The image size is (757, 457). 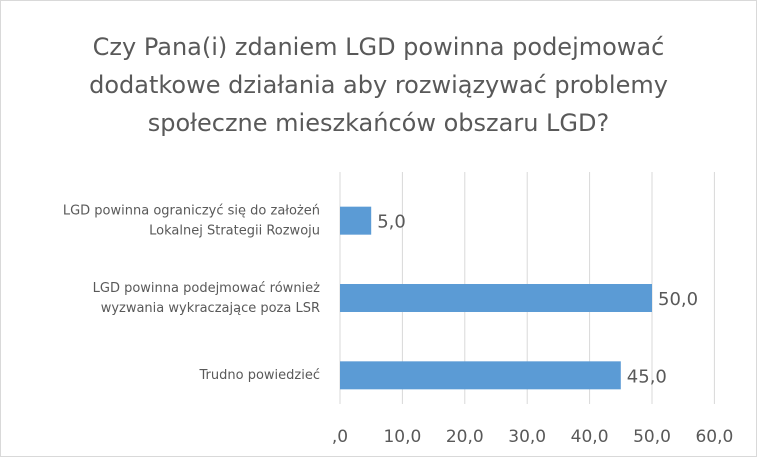 I want to click on data-label: 50,0, so click(x=678, y=299).